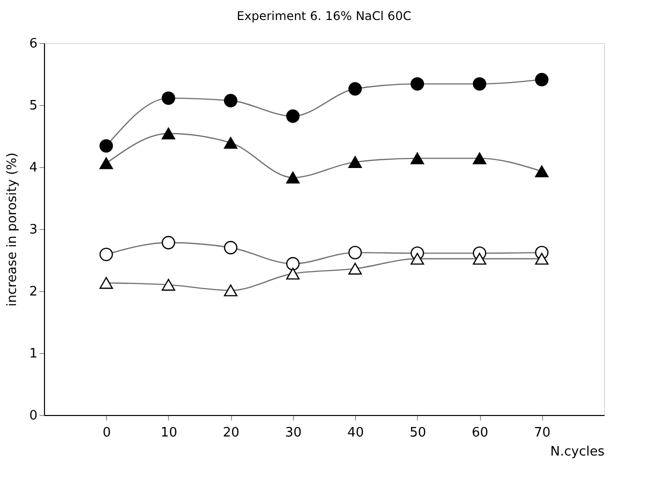  I want to click on y-tick-label: 1, so click(33, 354).